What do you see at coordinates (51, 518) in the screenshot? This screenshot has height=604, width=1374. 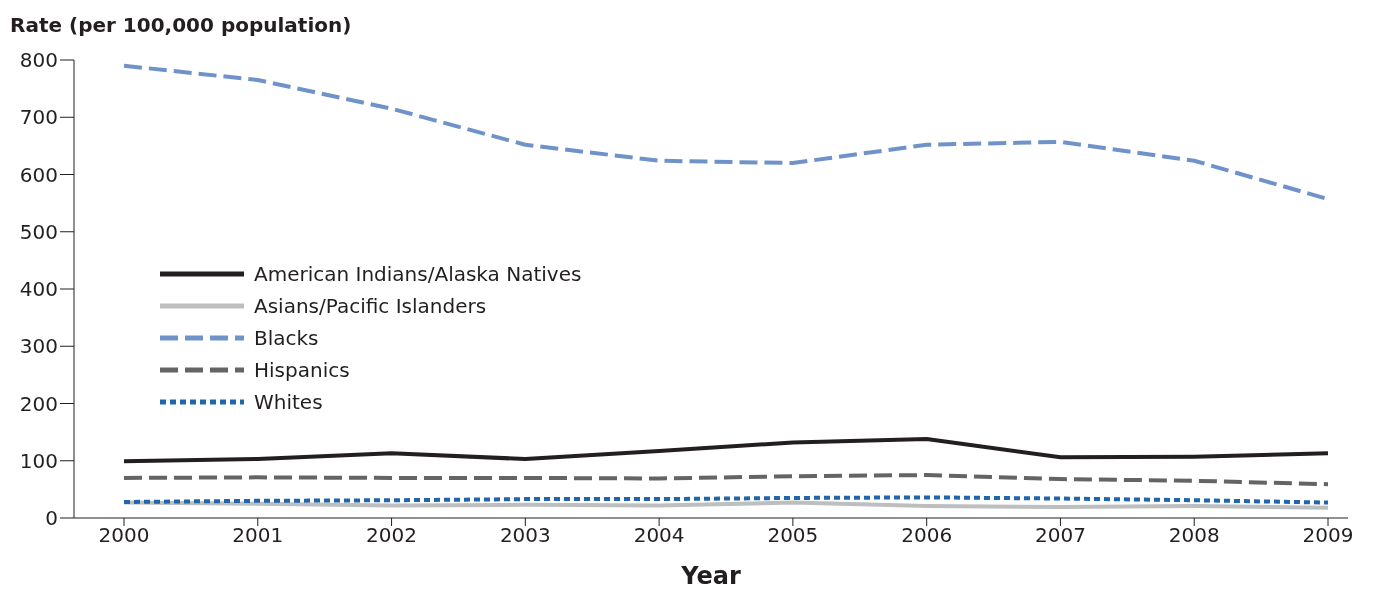 I see `y-tick-label: 0` at bounding box center [51, 518].